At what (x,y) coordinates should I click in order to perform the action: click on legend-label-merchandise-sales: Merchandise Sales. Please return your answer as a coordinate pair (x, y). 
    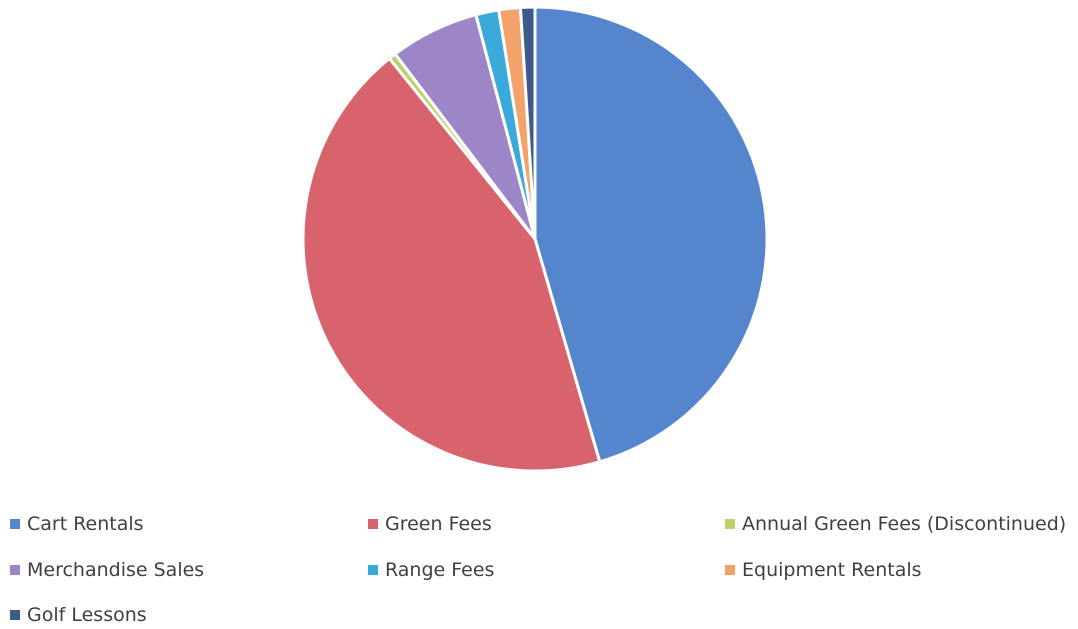
    Looking at the image, I should click on (116, 570).